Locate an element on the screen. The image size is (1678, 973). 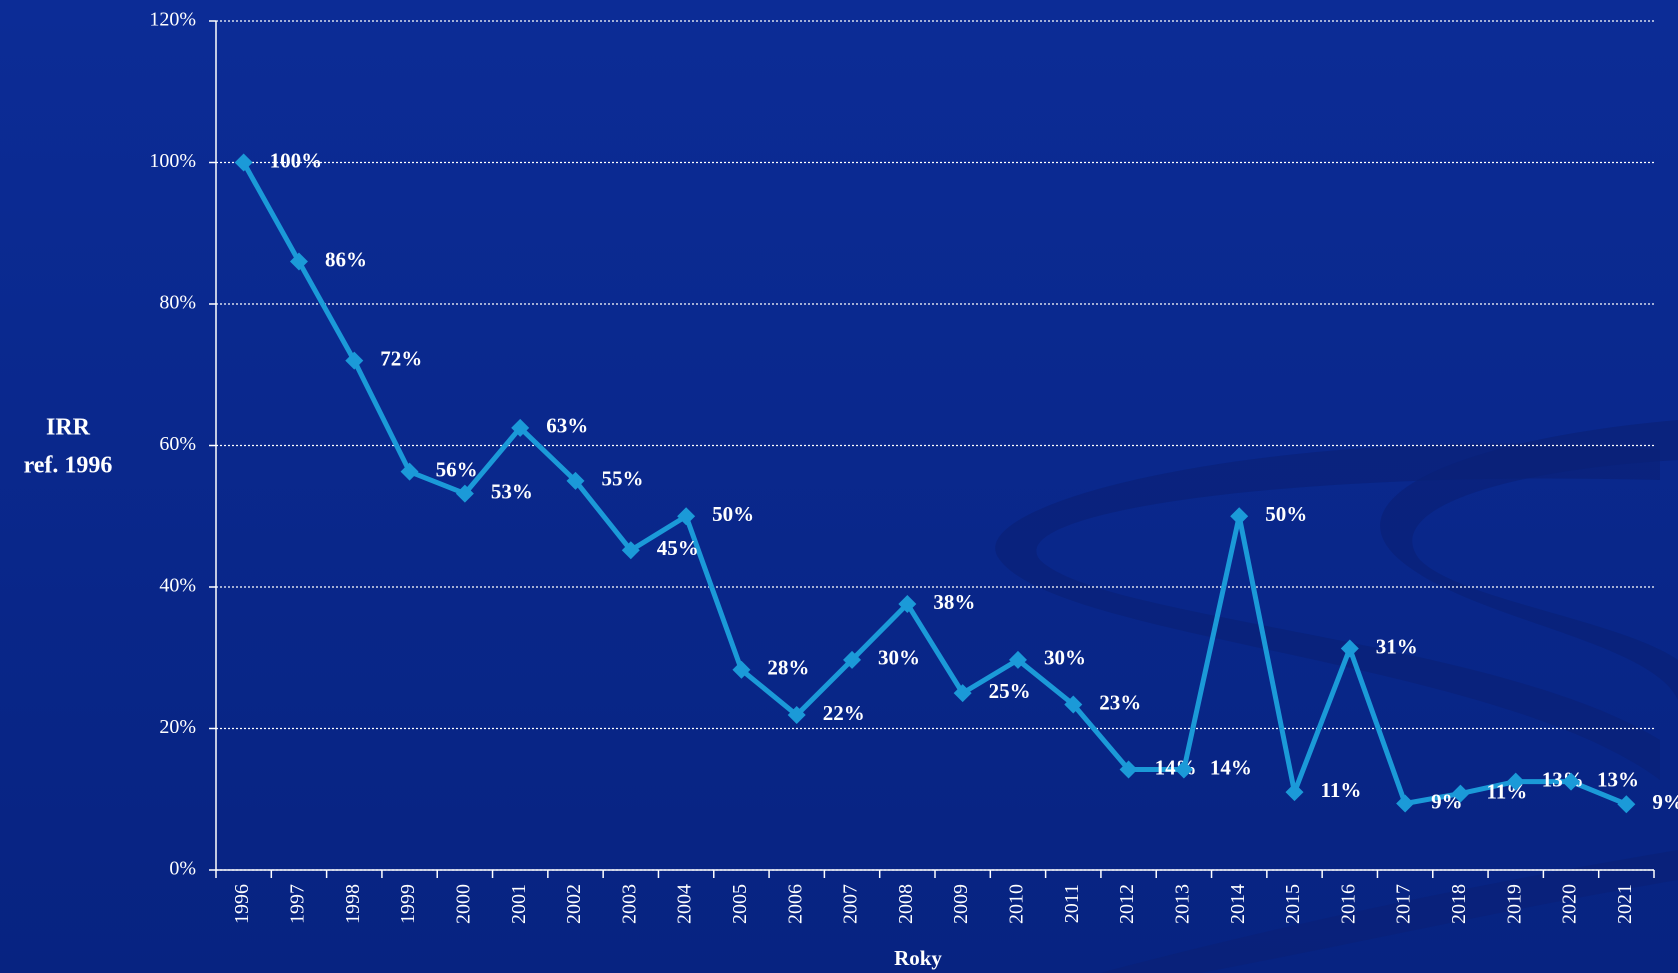
data-label: 14% is located at coordinates (1231, 767).